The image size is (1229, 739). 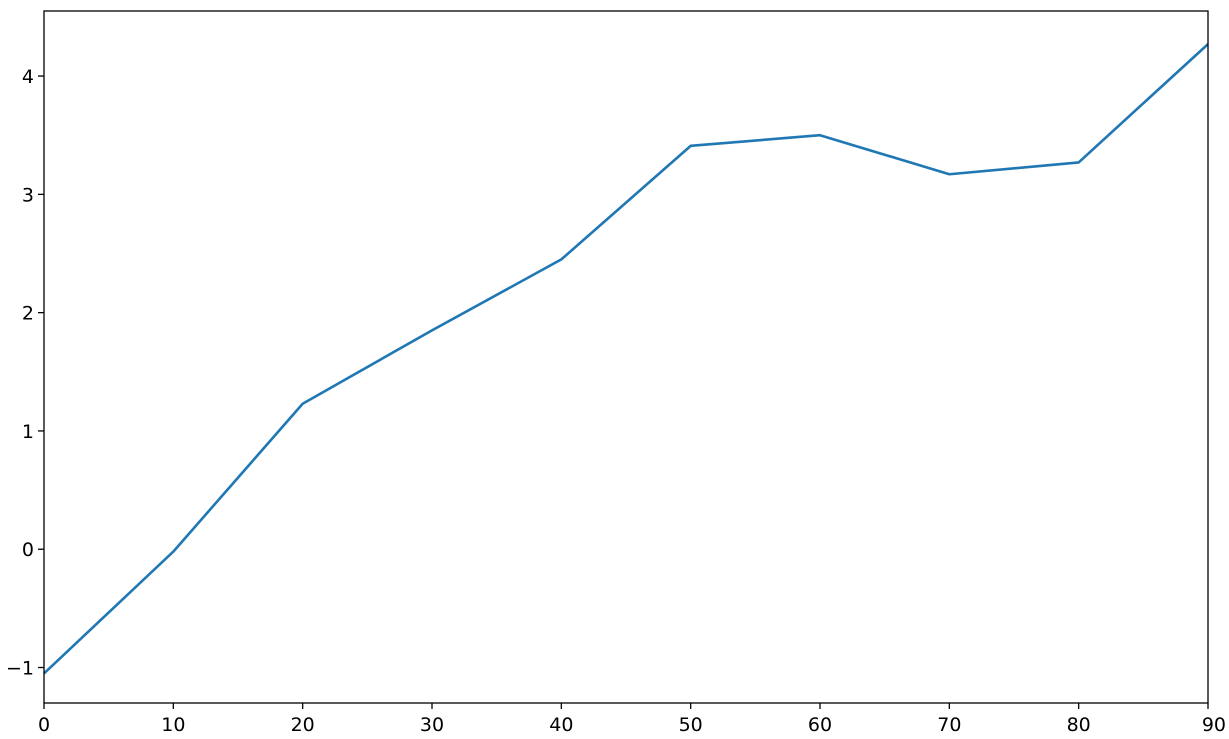 I want to click on x-tick-label: 0, so click(x=44, y=725).